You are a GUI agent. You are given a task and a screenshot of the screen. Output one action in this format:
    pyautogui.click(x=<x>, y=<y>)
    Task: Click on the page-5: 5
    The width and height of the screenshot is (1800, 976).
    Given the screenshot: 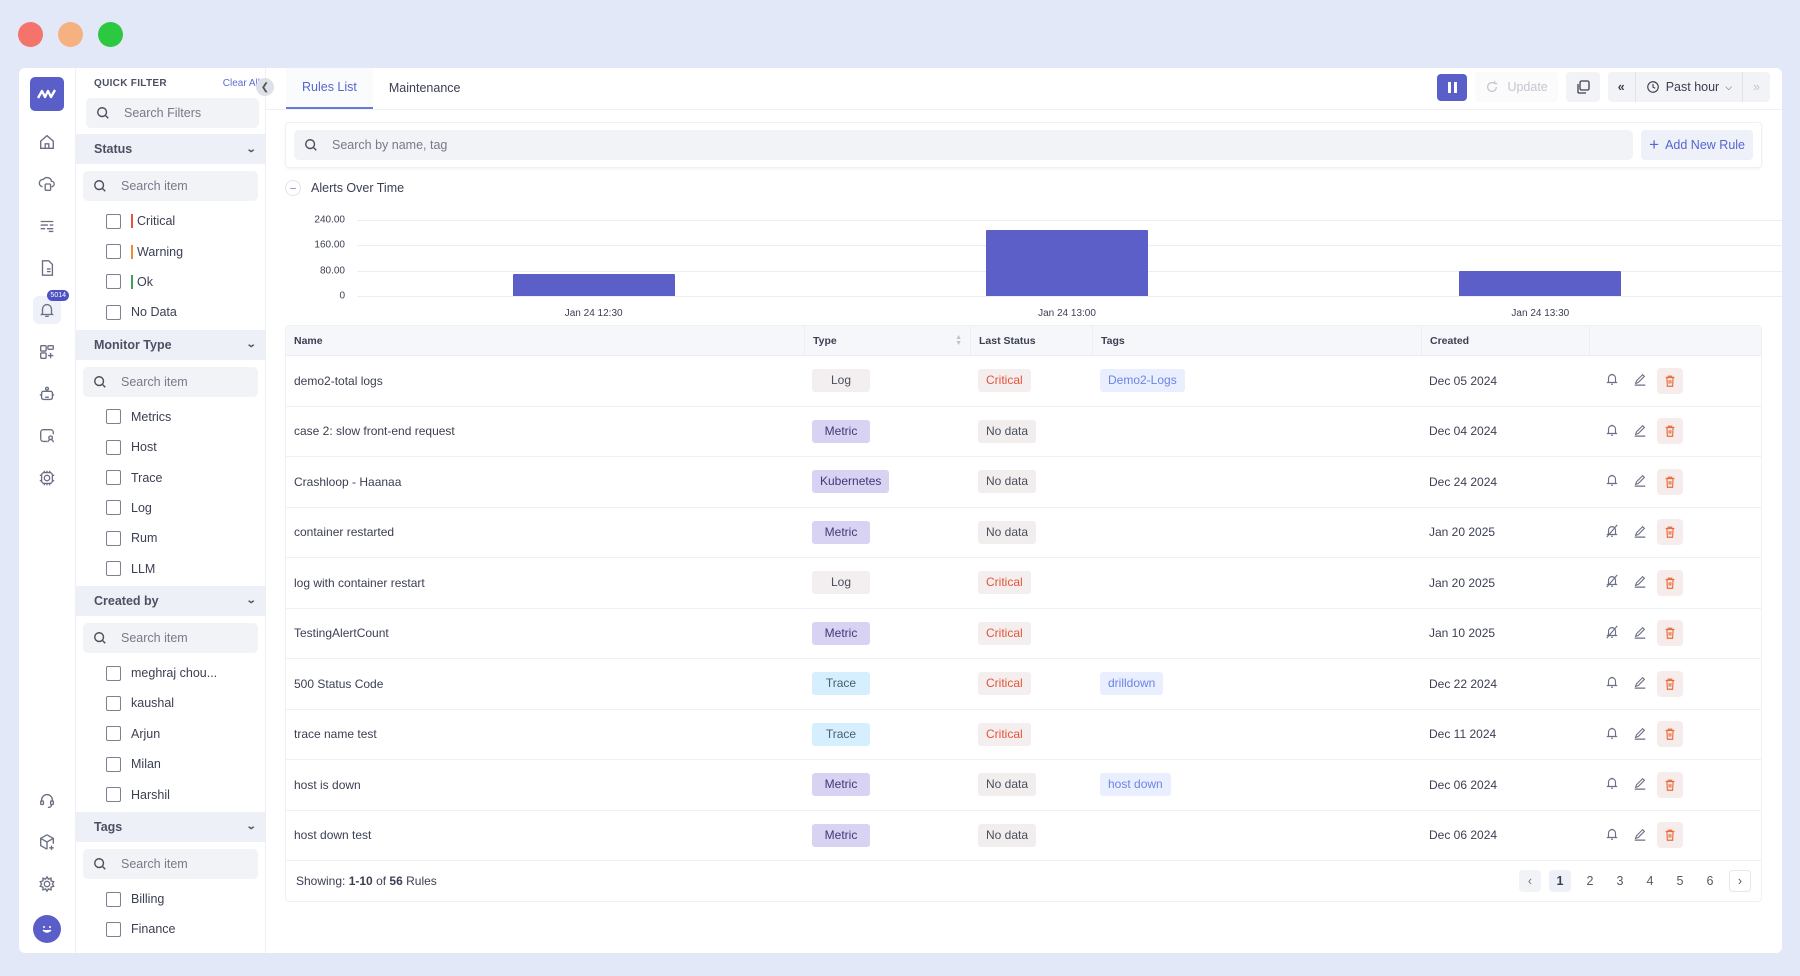 What is the action you would take?
    pyautogui.click(x=1680, y=881)
    